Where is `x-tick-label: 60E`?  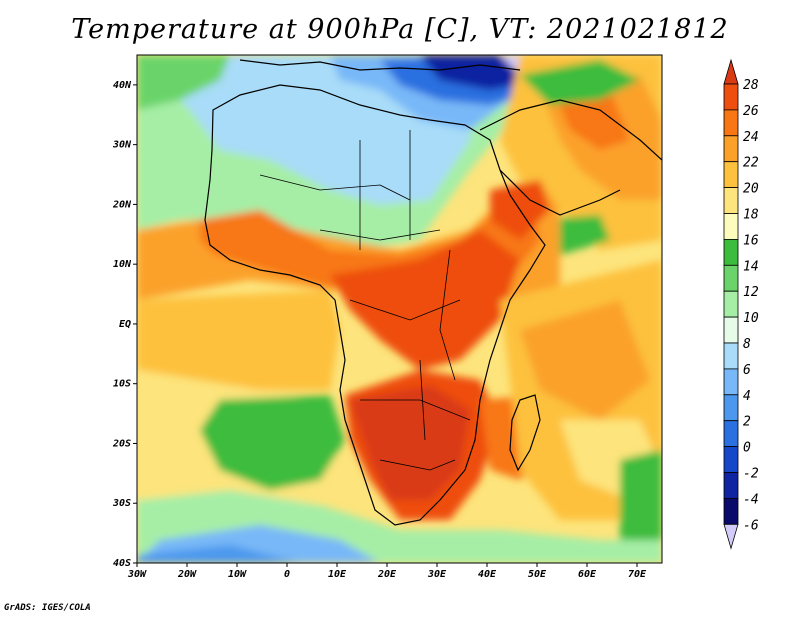
x-tick-label: 60E is located at coordinates (587, 574).